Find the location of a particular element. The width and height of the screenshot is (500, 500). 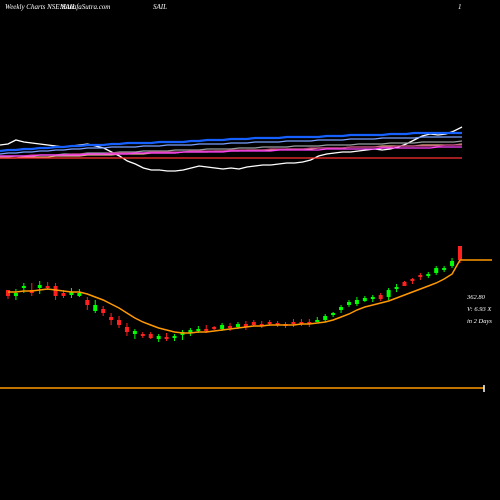

chart-title: Weekly Charts NSE:SAIL is located at coordinates (40, 7).